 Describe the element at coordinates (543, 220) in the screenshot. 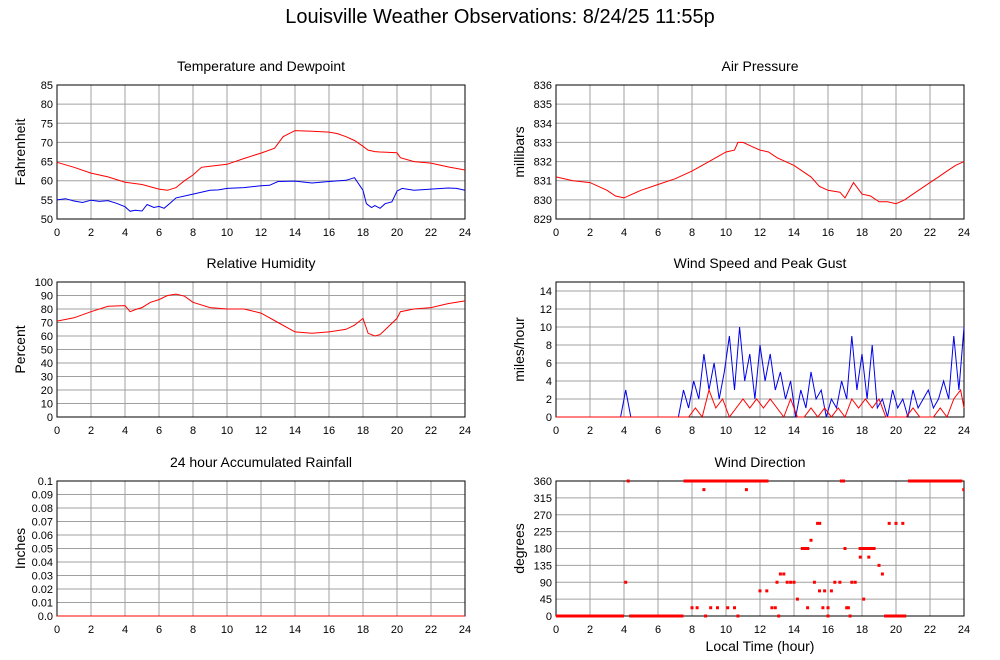

I see `y-tick-label: 829` at that location.